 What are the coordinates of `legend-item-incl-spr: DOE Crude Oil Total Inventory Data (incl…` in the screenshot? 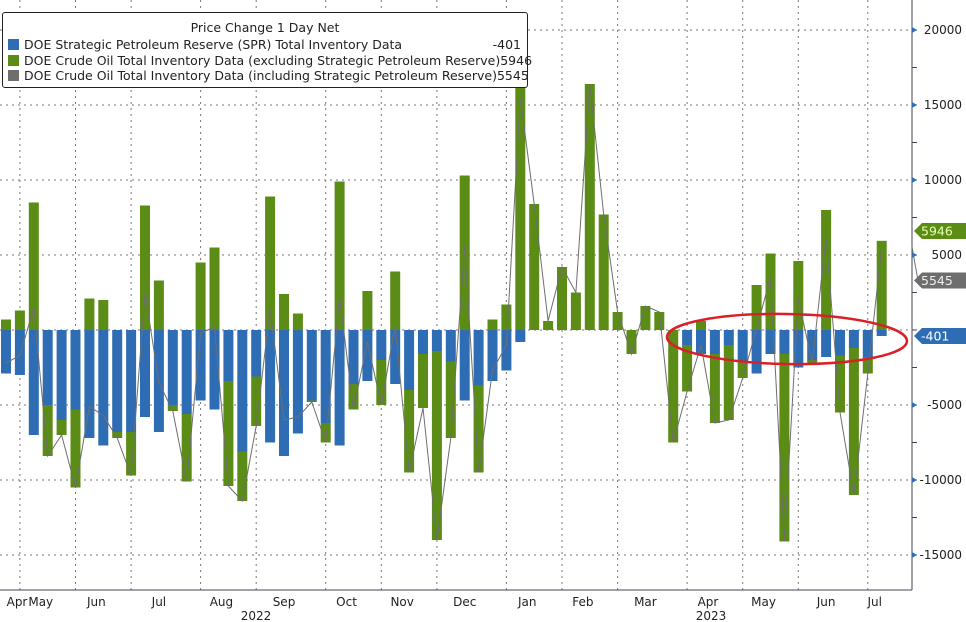 It's located at (266, 76).